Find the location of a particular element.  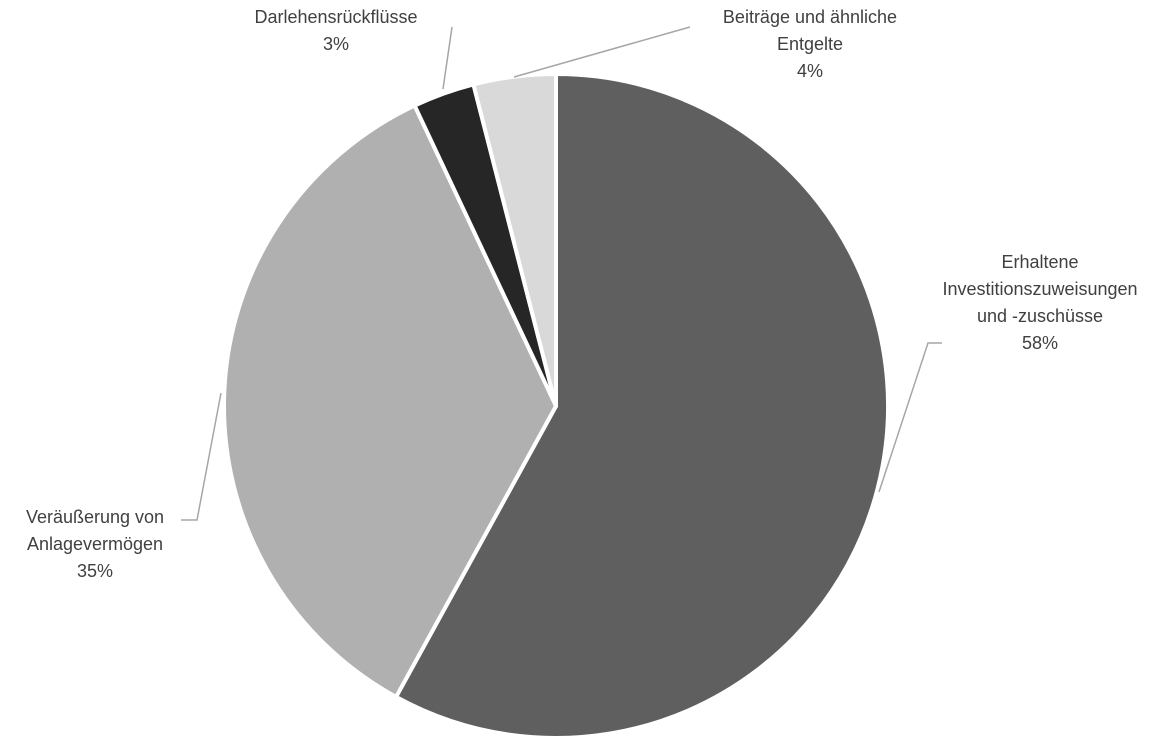

slice-category-label: und -zuschüsse is located at coordinates (1040, 316).